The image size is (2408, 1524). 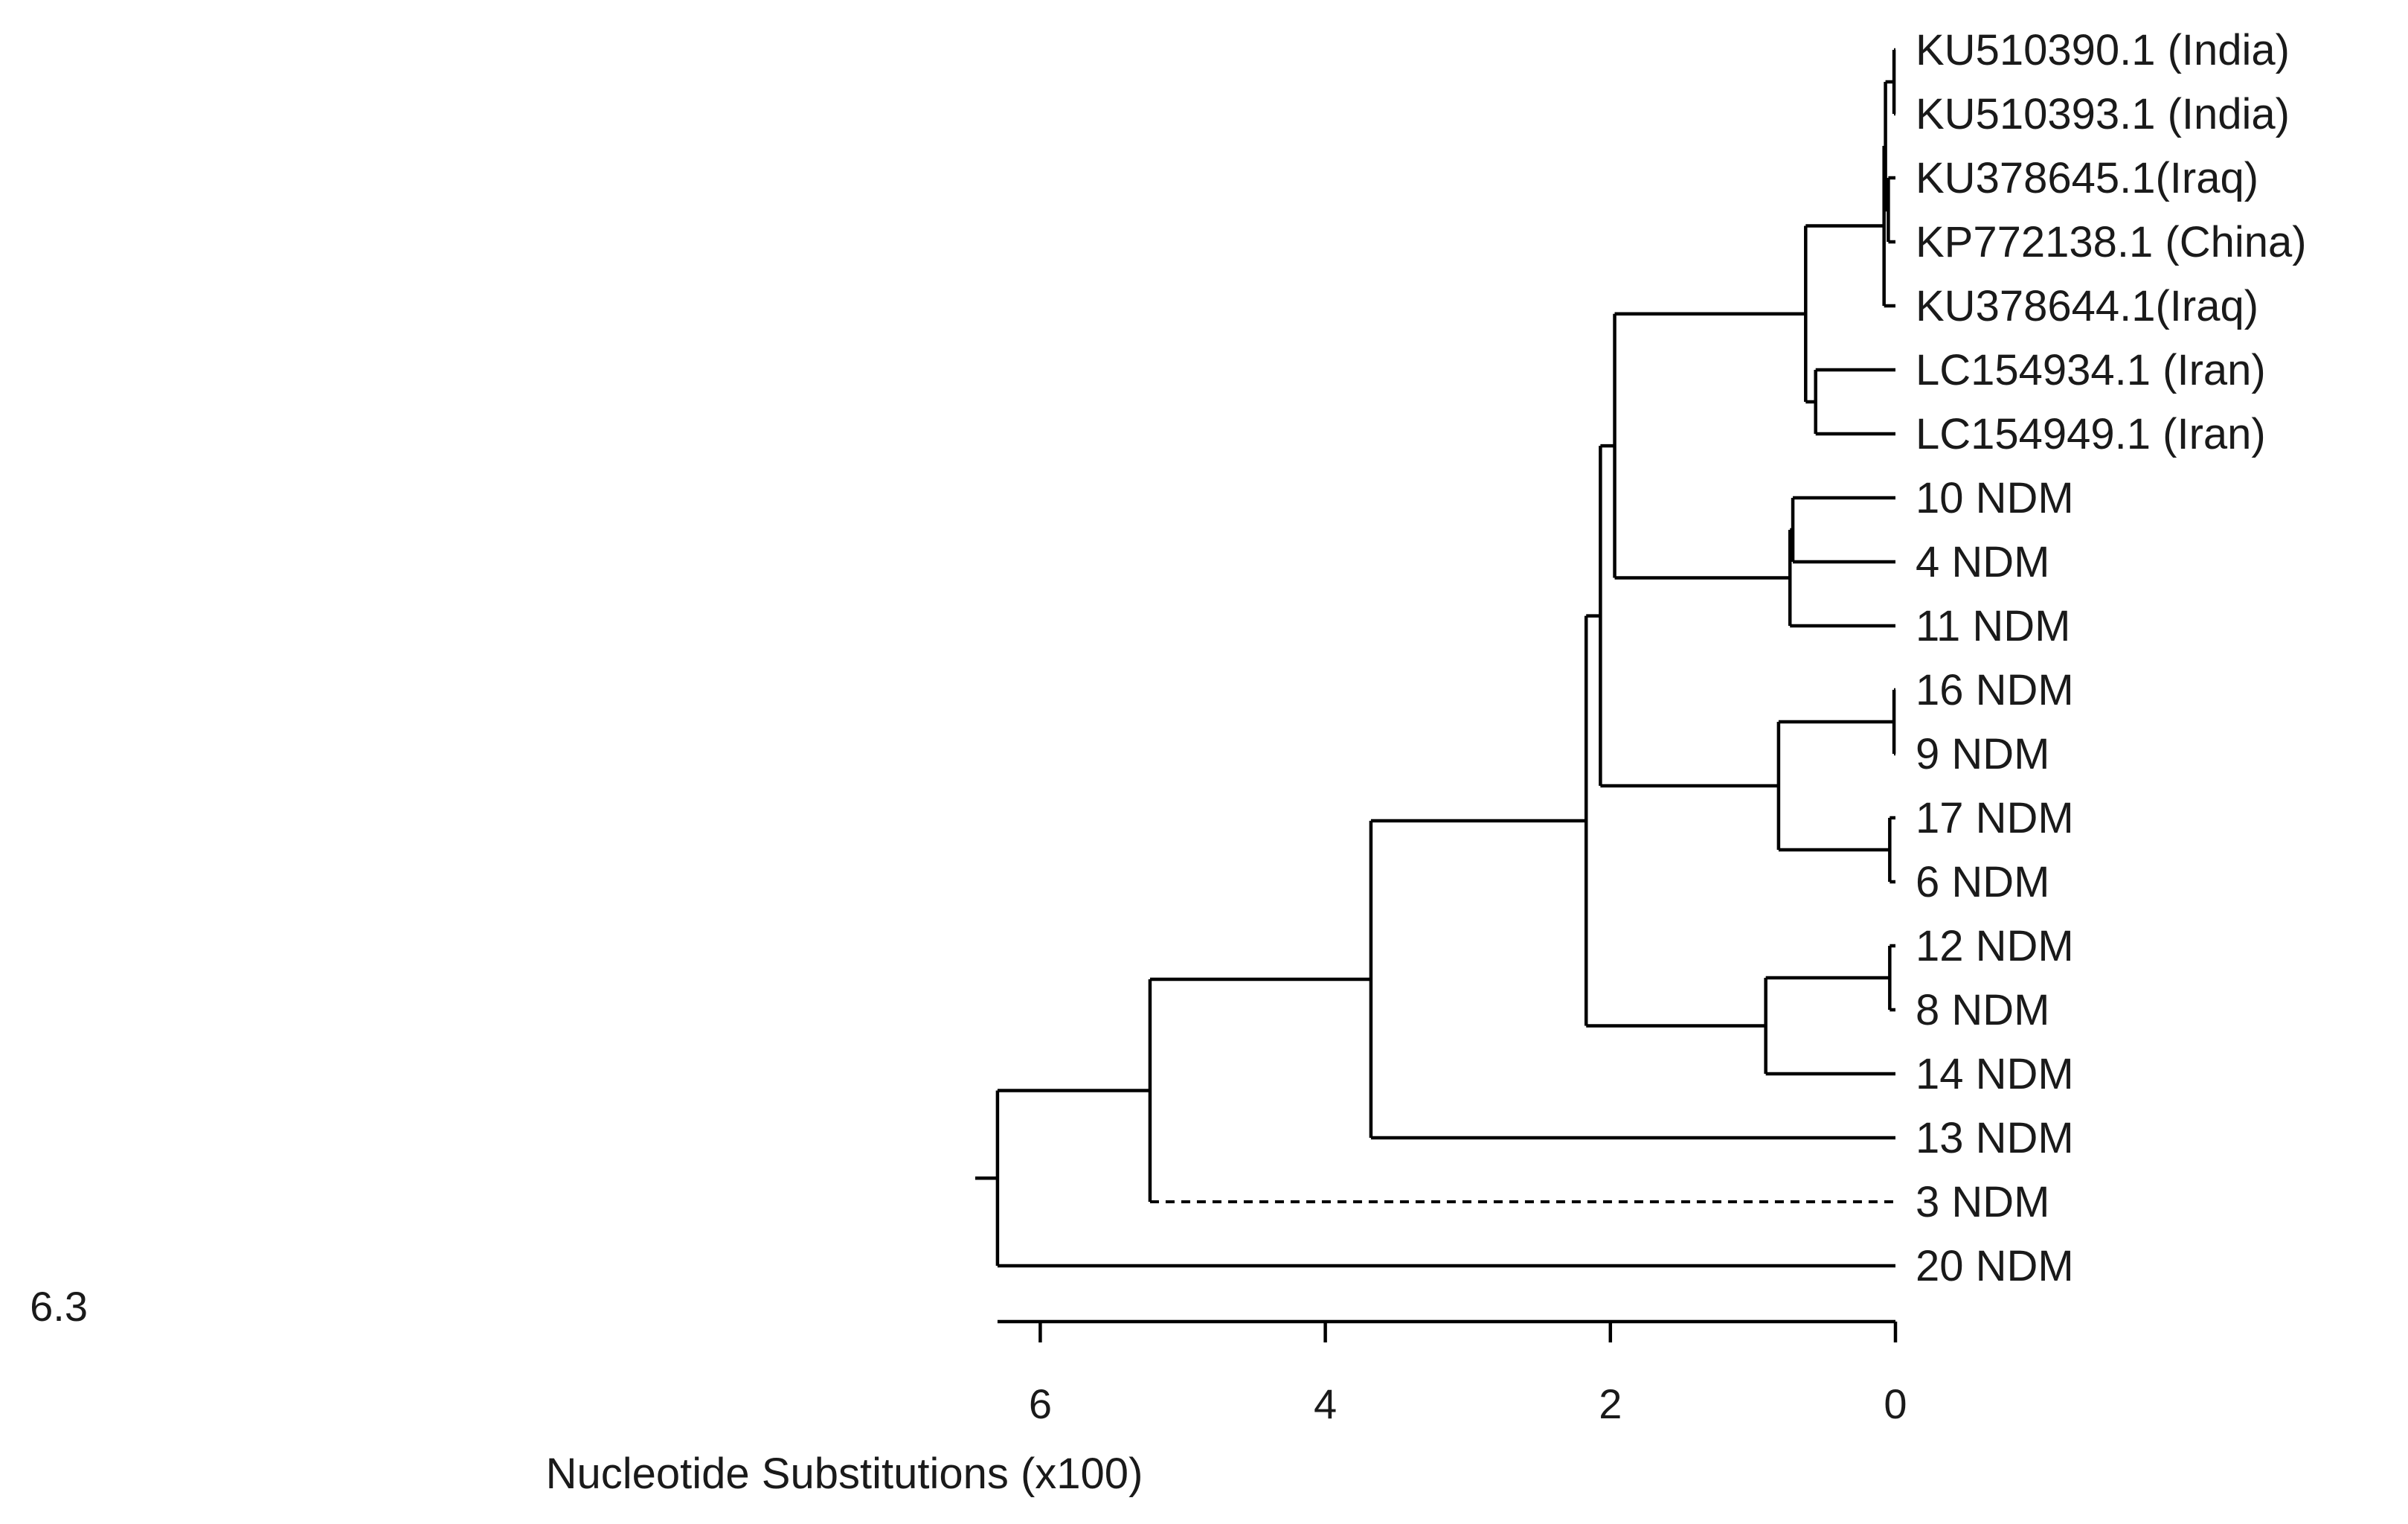 What do you see at coordinates (1982, 882) in the screenshot?
I see `leaf-label: 6 NDM` at bounding box center [1982, 882].